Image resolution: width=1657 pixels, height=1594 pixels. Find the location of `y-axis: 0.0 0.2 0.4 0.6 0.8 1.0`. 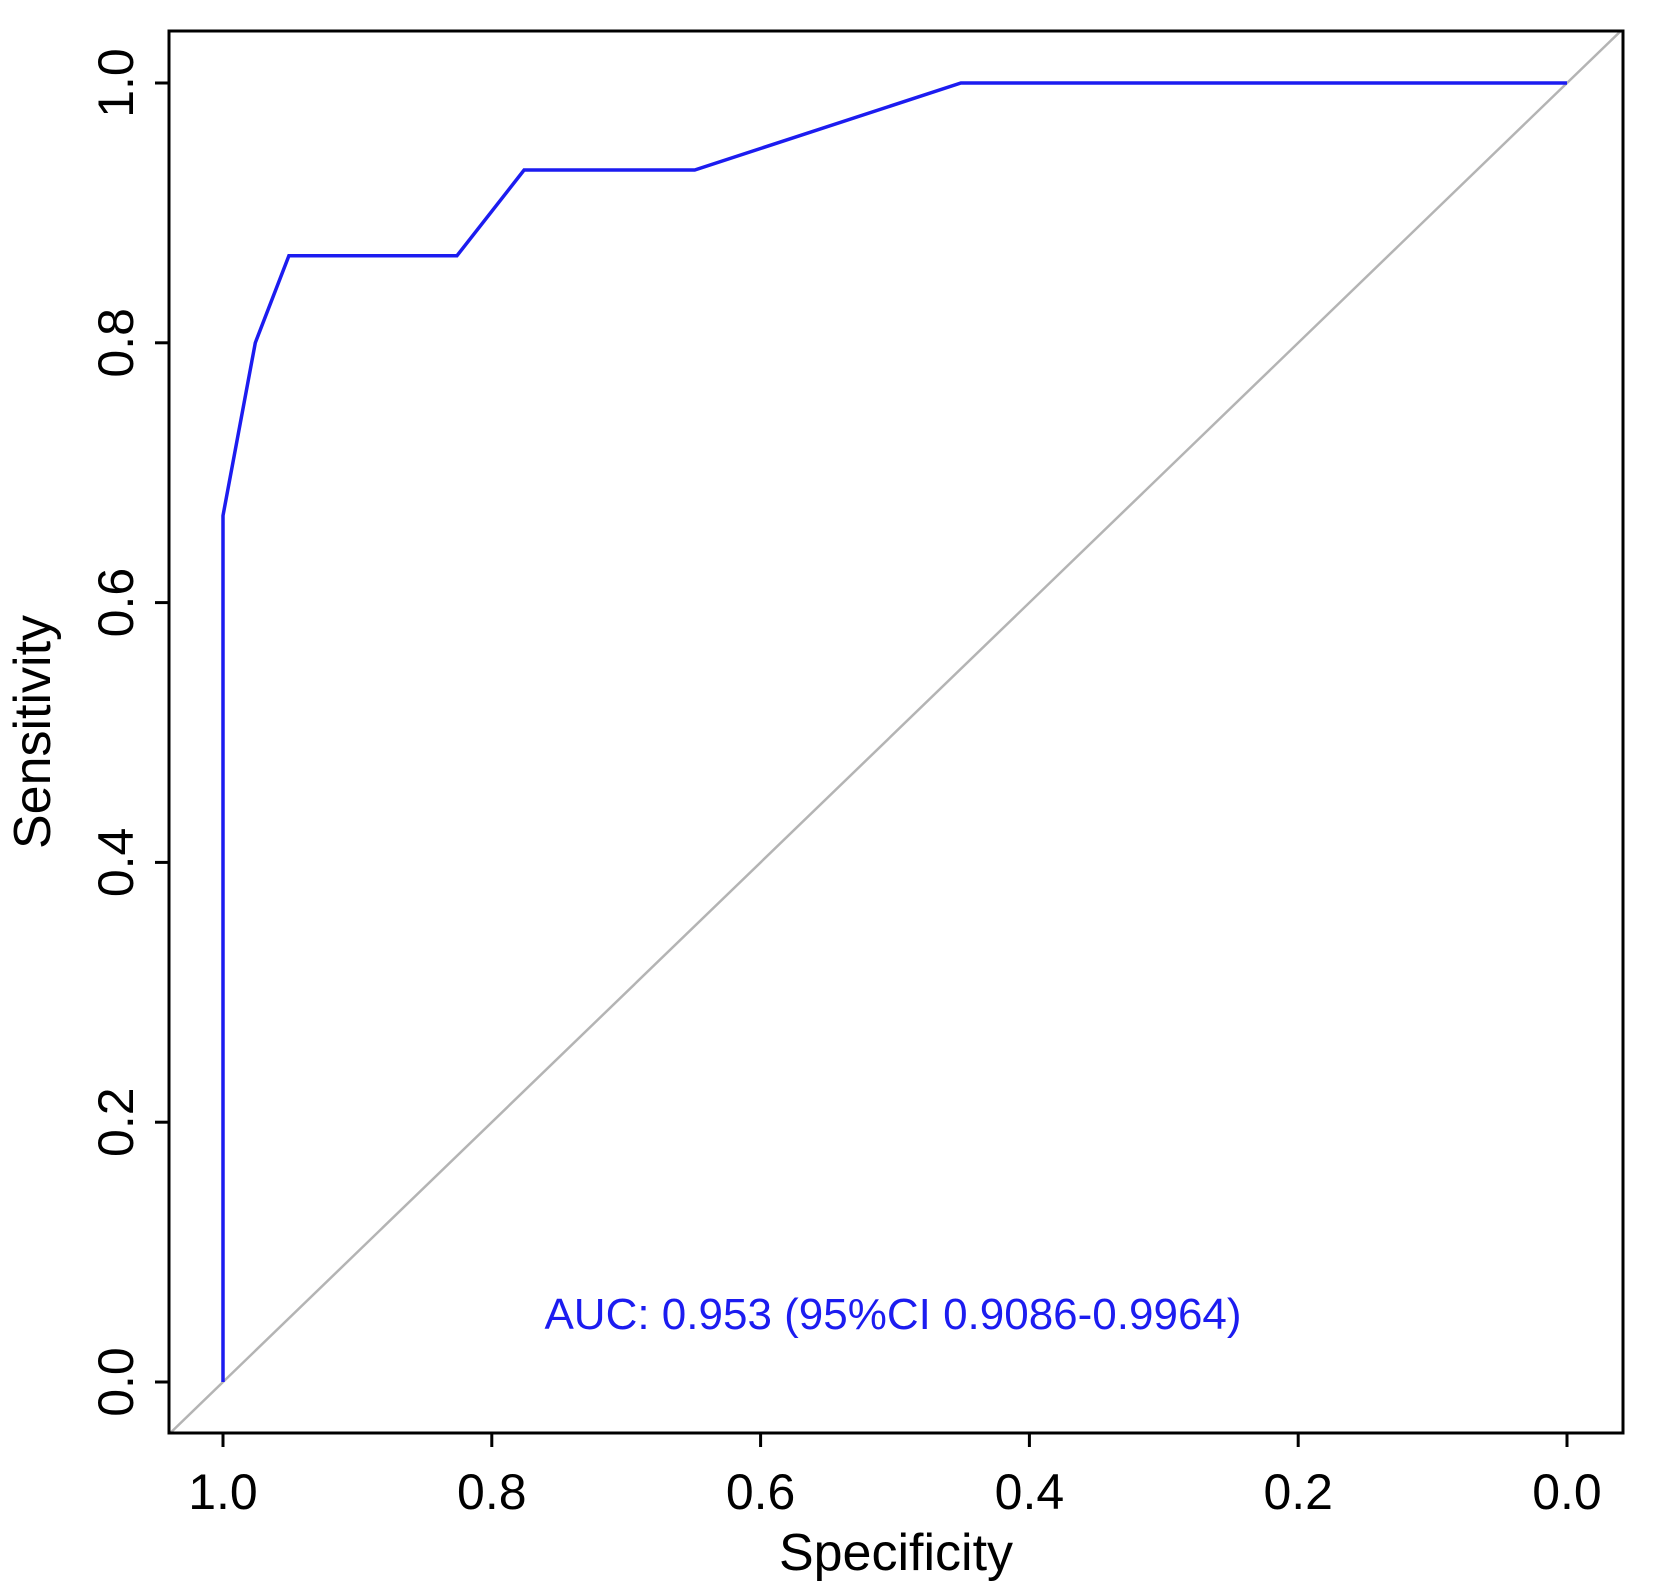

y-axis: 0.0 0.2 0.4 0.6 0.8 1.0 is located at coordinates (128, 732).